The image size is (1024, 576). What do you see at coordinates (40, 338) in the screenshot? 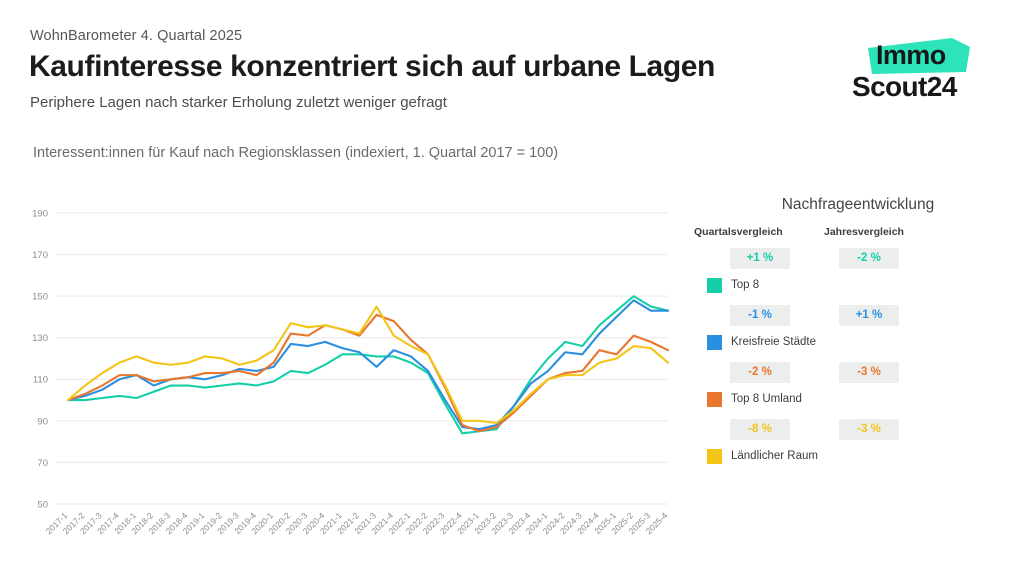
I see `y-axis-tick-label: 130` at bounding box center [40, 338].